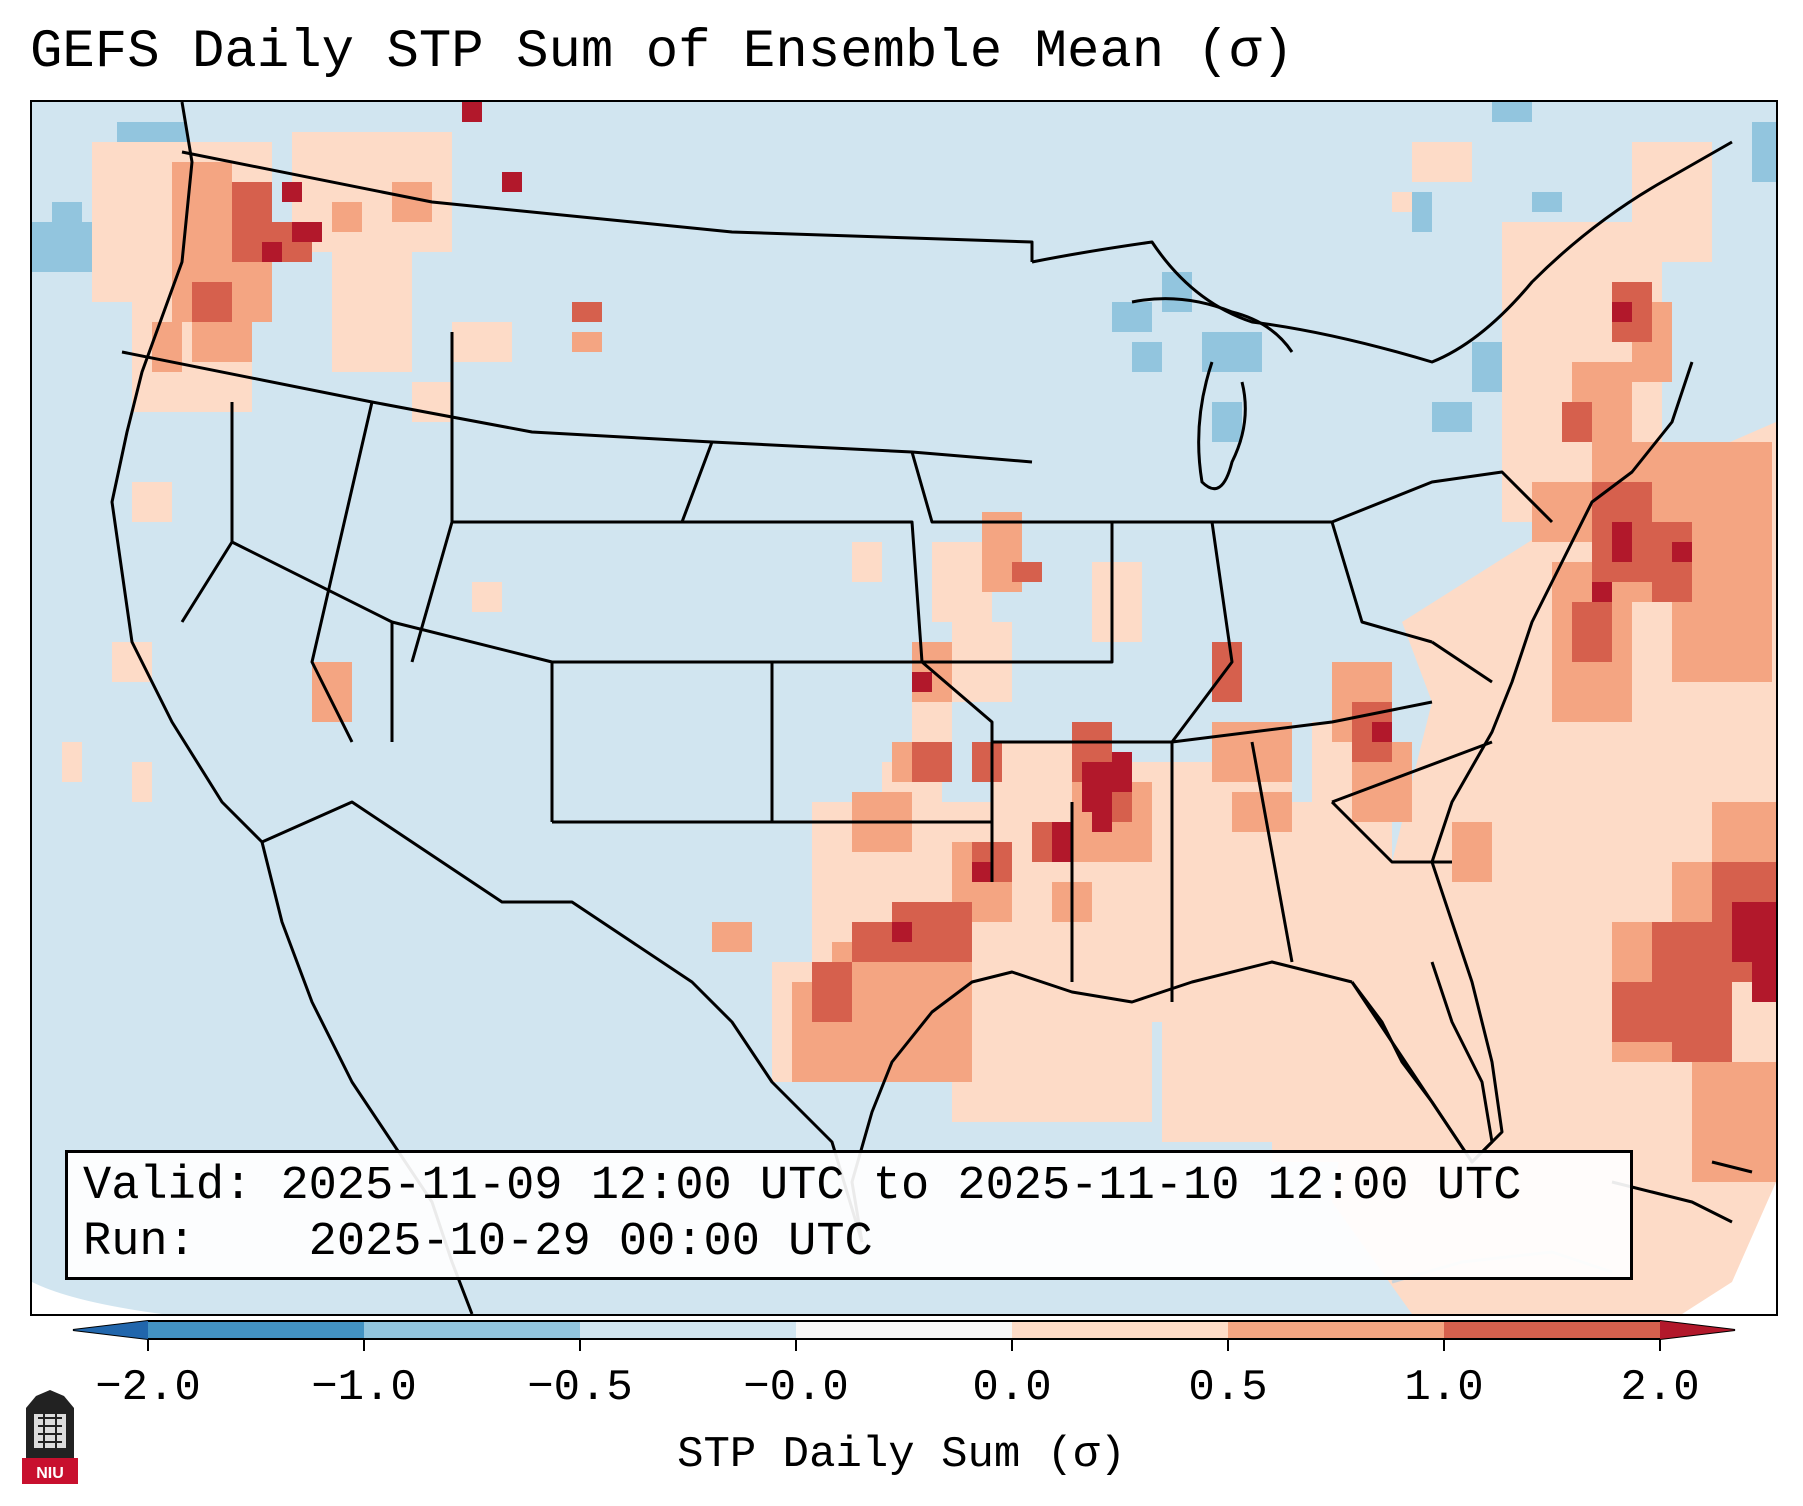 This screenshot has width=1803, height=1506. I want to click on map-title: GEFS Daily STP Sum of Ensemble Mean (σ), so click(662, 52).